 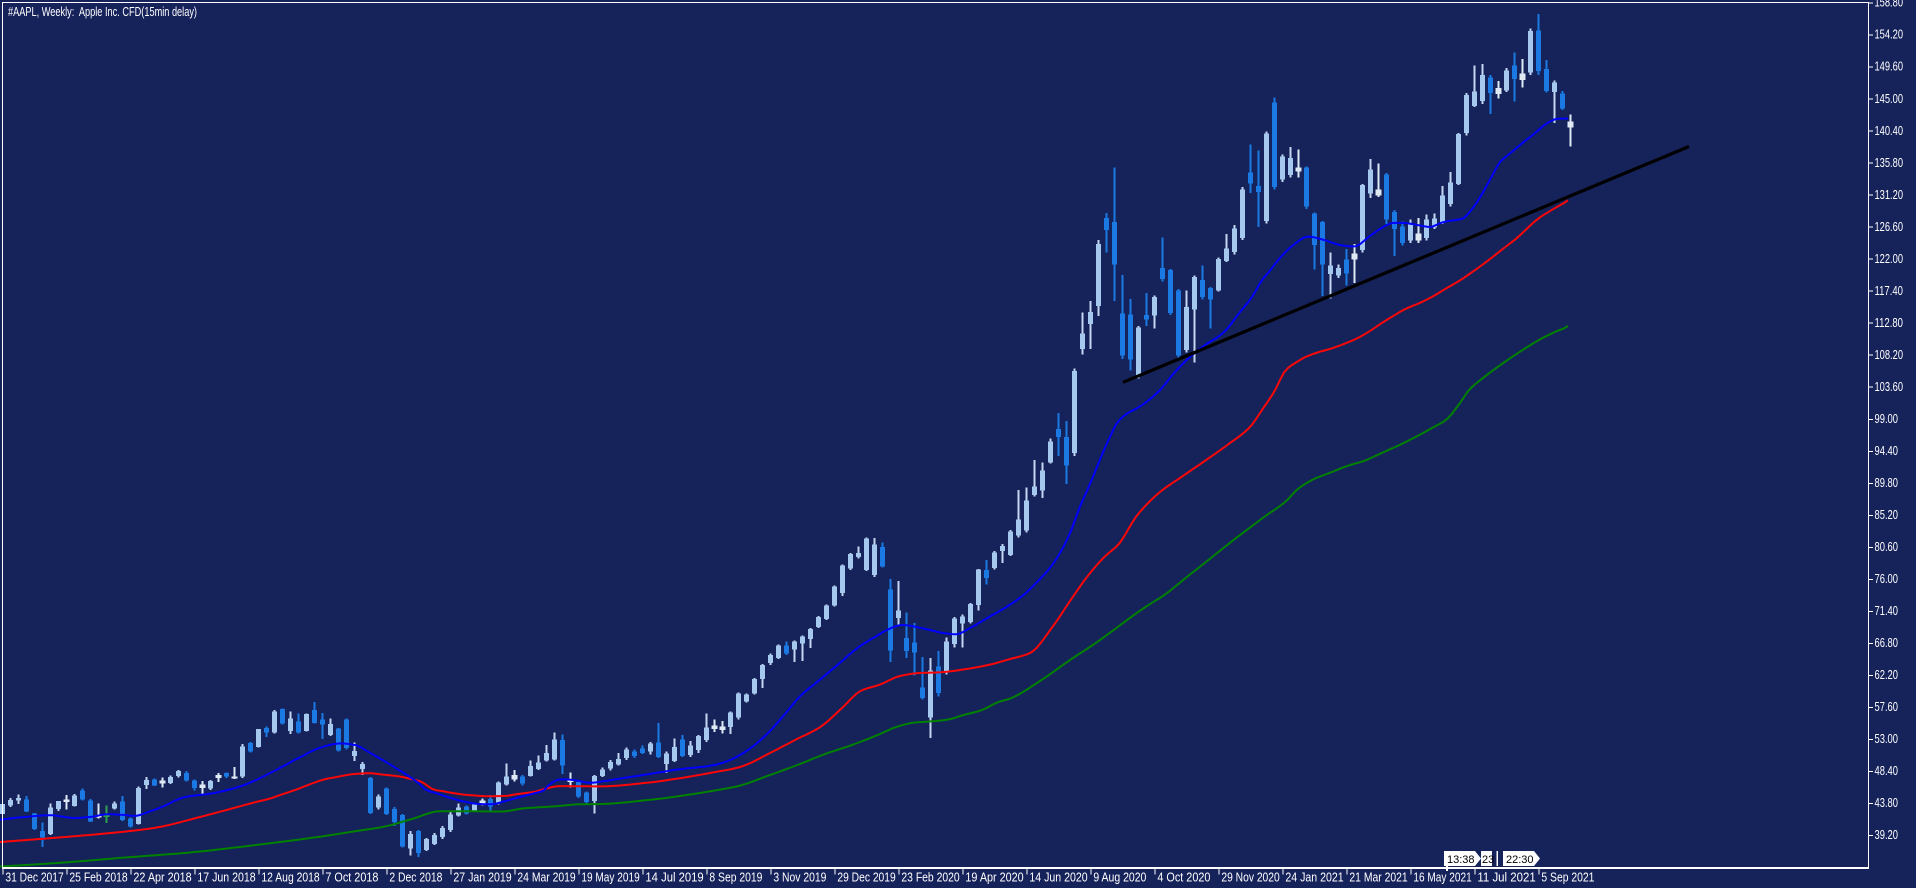 What do you see at coordinates (1889, 163) in the screenshot?
I see `svg-text: 135.80` at bounding box center [1889, 163].